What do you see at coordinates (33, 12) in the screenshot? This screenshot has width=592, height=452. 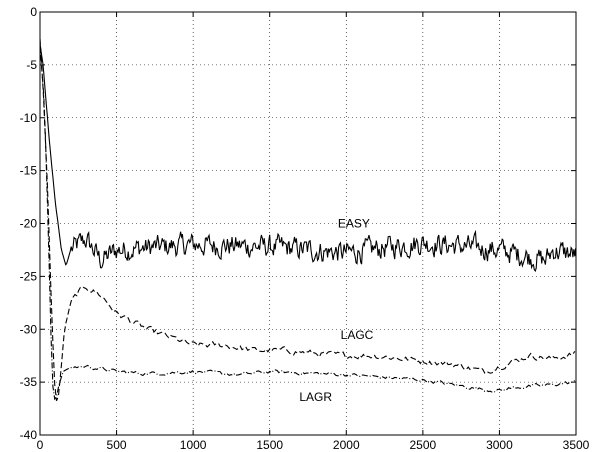 I see `y-tick-label: 0` at bounding box center [33, 12].